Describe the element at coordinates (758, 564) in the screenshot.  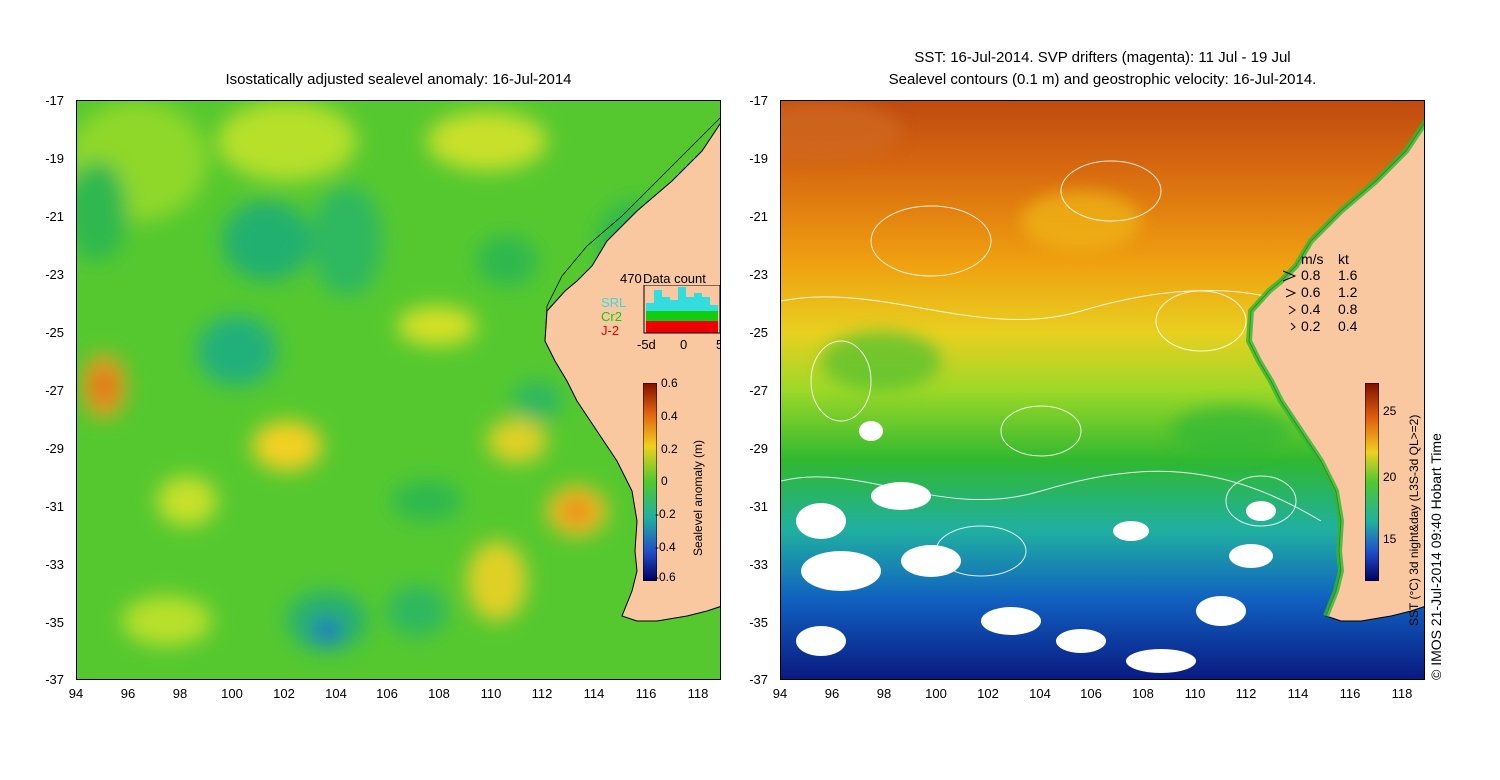
I see `right-ytick: -33` at that location.